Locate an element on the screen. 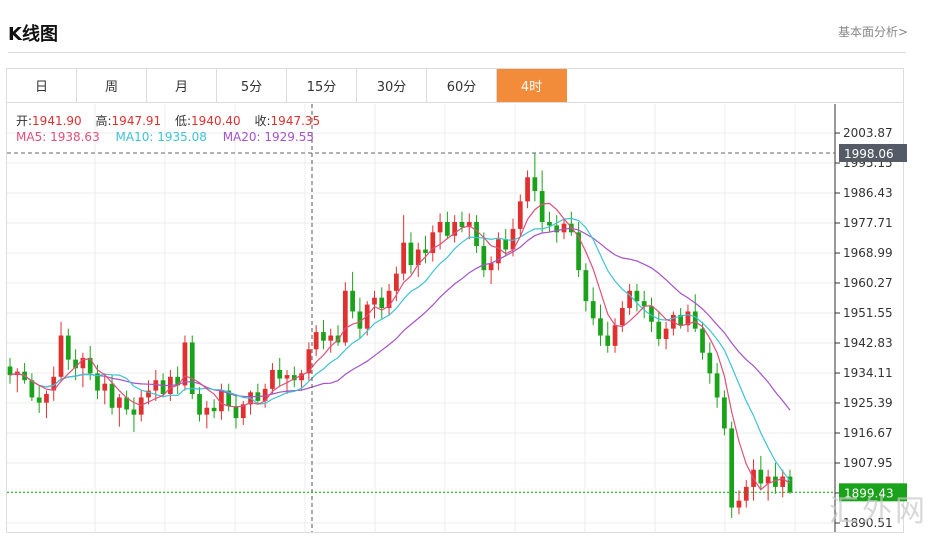 The height and width of the screenshot is (538, 936). y-tick-label: 1934.11 is located at coordinates (868, 373).